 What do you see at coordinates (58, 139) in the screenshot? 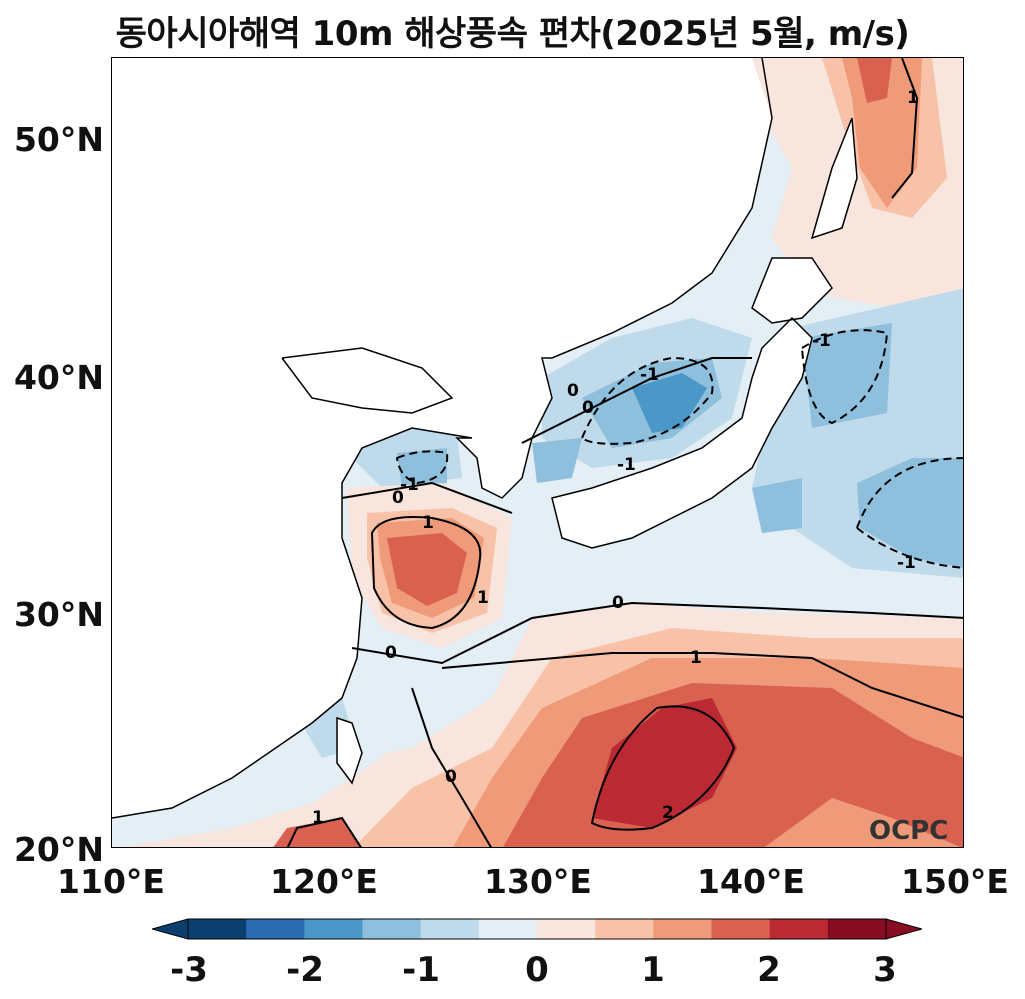
I see `lat-label-50n: 50°N` at bounding box center [58, 139].